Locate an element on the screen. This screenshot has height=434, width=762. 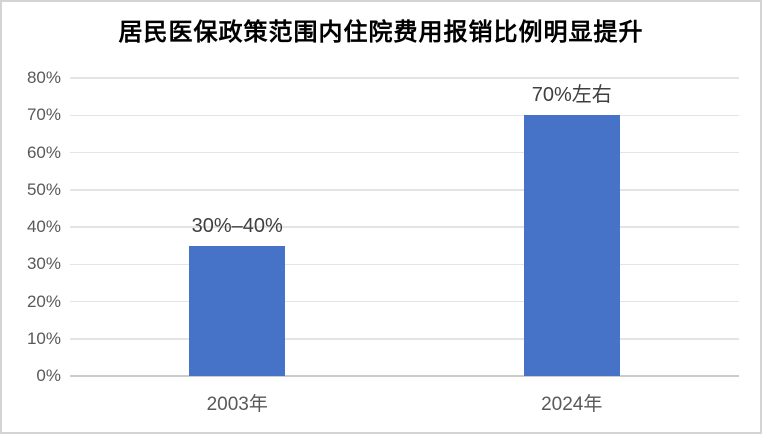
y-axis-tick-label: 30% is located at coordinates (43, 264).